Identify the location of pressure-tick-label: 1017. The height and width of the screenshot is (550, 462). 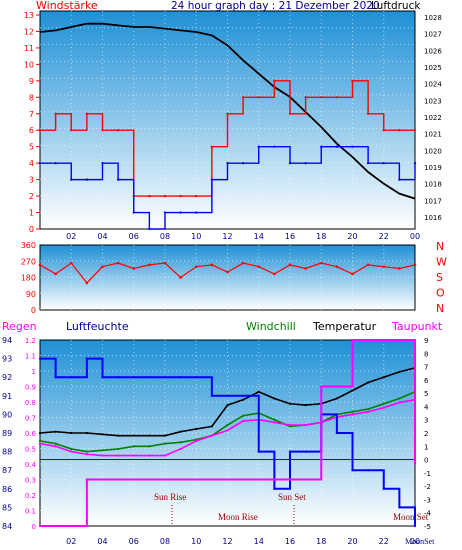
(433, 201).